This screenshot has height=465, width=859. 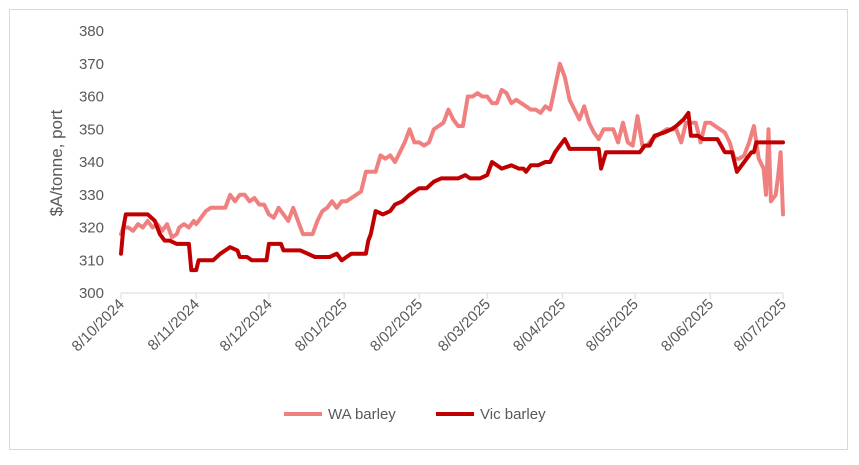 I want to click on x-tick-label: 8/04/2025, so click(x=539, y=325).